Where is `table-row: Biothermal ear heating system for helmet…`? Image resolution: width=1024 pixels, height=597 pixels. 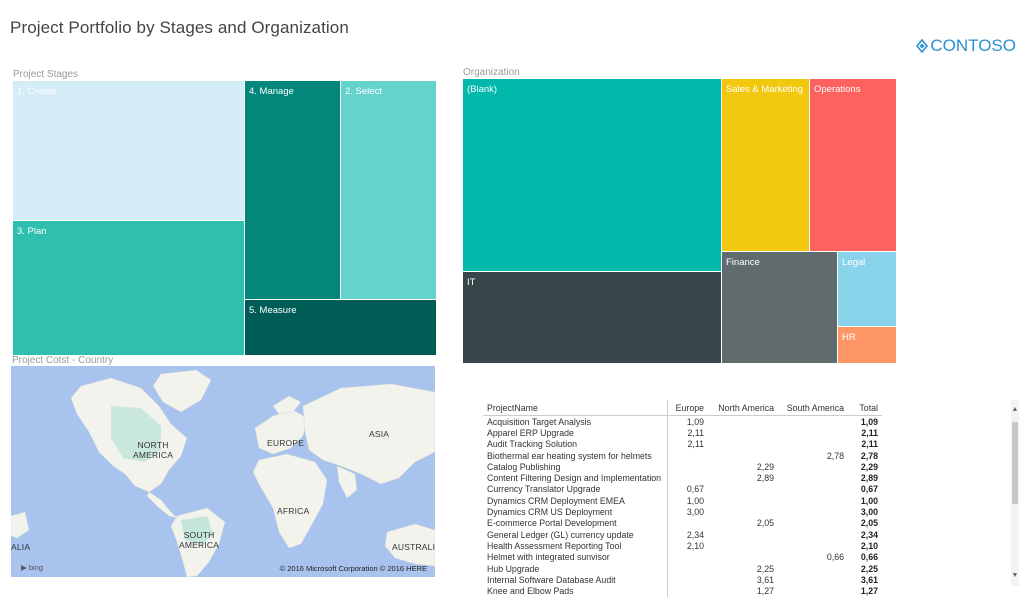 table-row: Biothermal ear heating system for helmet… is located at coordinates (682, 455).